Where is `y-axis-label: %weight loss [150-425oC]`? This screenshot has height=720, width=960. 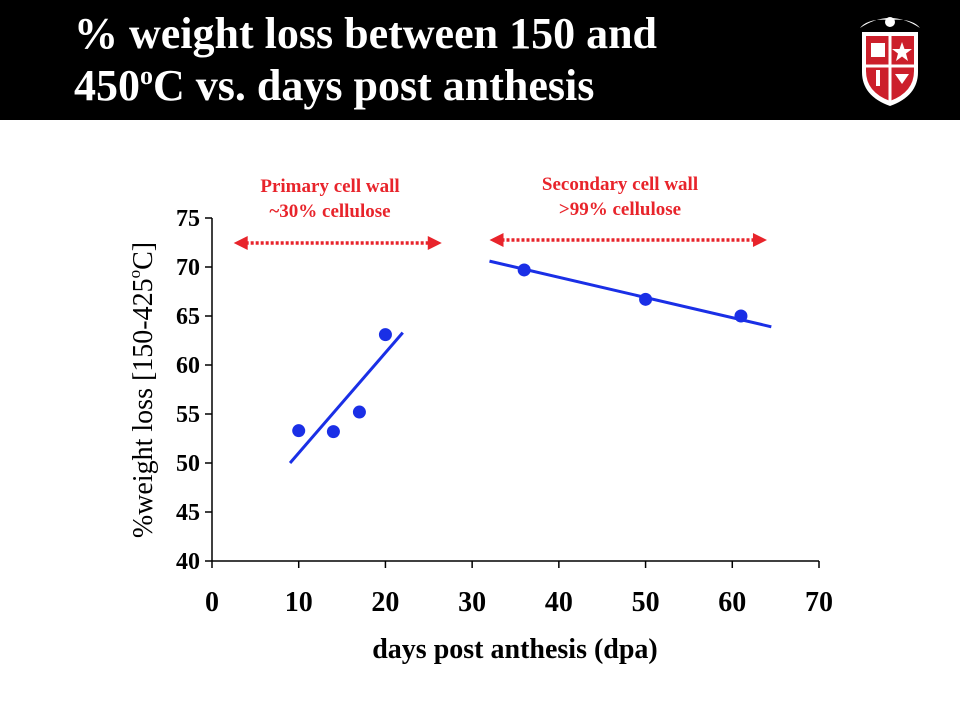
y-axis-label: %weight loss [150-425oC] is located at coordinates (142, 390).